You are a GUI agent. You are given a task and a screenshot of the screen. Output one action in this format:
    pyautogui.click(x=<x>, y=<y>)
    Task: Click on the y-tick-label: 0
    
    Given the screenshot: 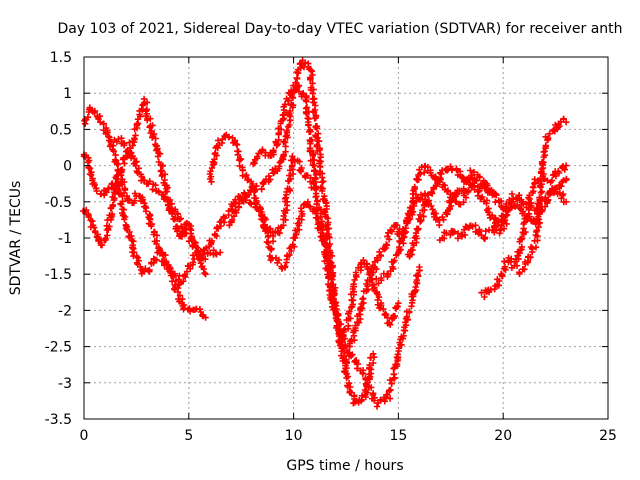 What is the action you would take?
    pyautogui.click(x=67, y=167)
    